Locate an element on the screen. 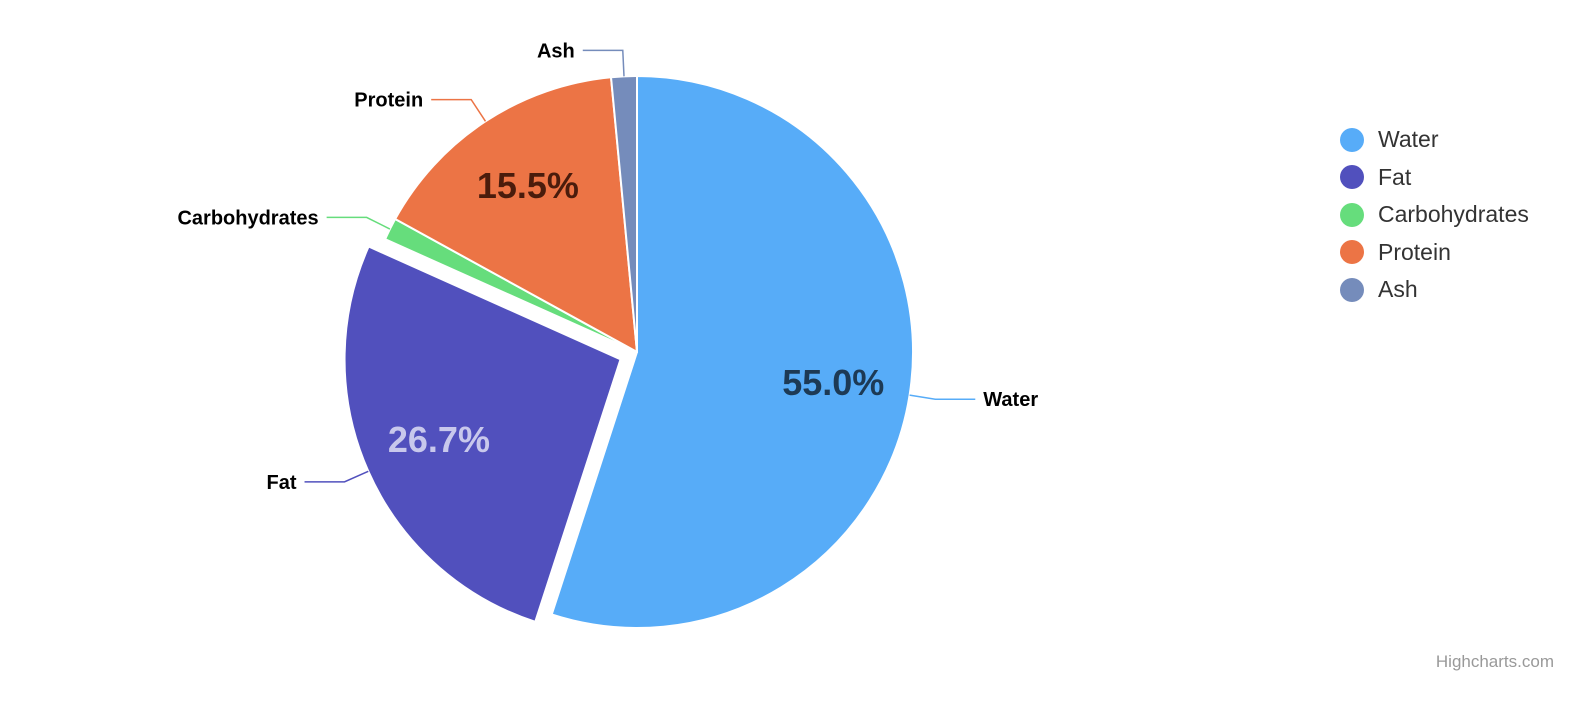 This screenshot has height=702, width=1594. legend-item-protein: Protein is located at coordinates (1434, 253).